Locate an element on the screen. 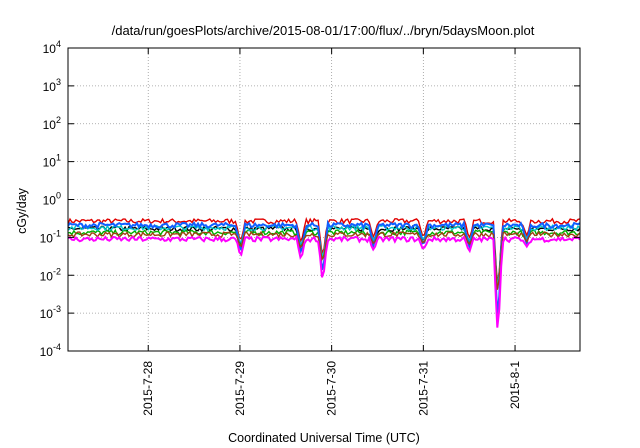 This screenshot has width=640, height=448. y-tick-label: 10⁻³ is located at coordinates (50, 312).